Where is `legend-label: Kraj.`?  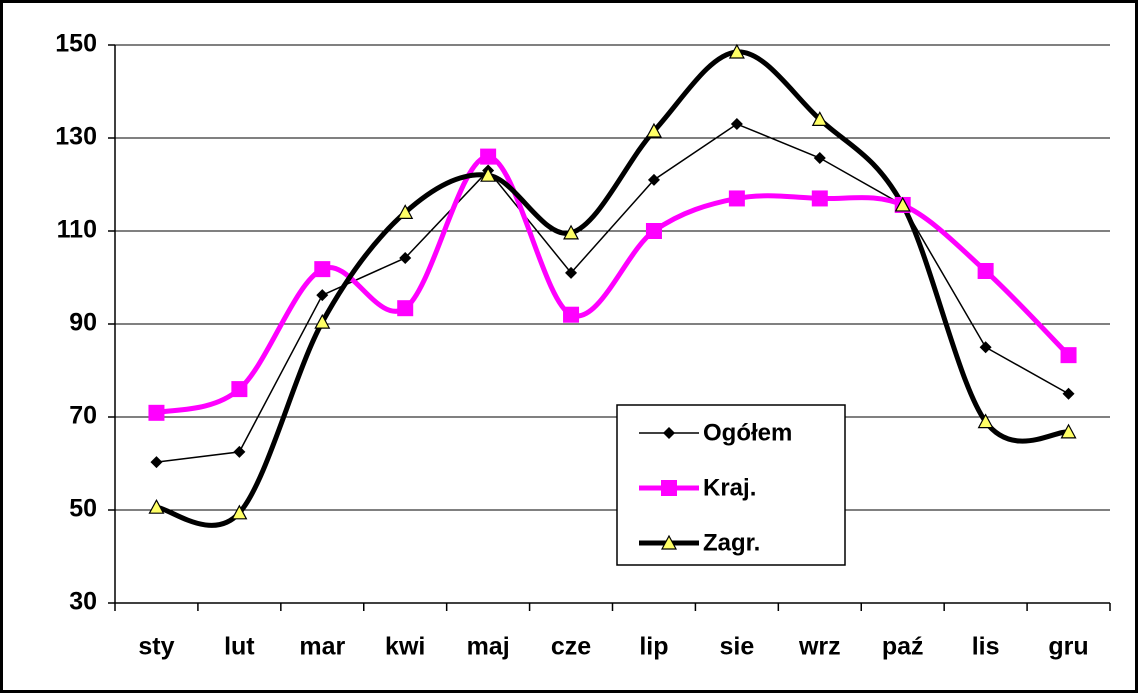
legend-label: Kraj. is located at coordinates (729, 487).